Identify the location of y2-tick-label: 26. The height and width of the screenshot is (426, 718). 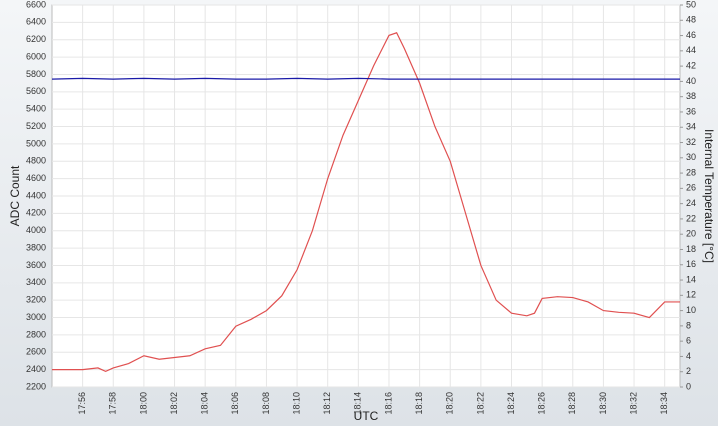
(691, 188).